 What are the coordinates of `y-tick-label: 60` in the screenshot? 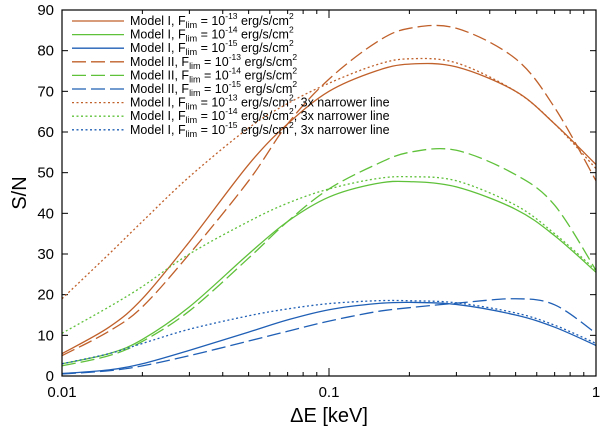 It's located at (45, 132).